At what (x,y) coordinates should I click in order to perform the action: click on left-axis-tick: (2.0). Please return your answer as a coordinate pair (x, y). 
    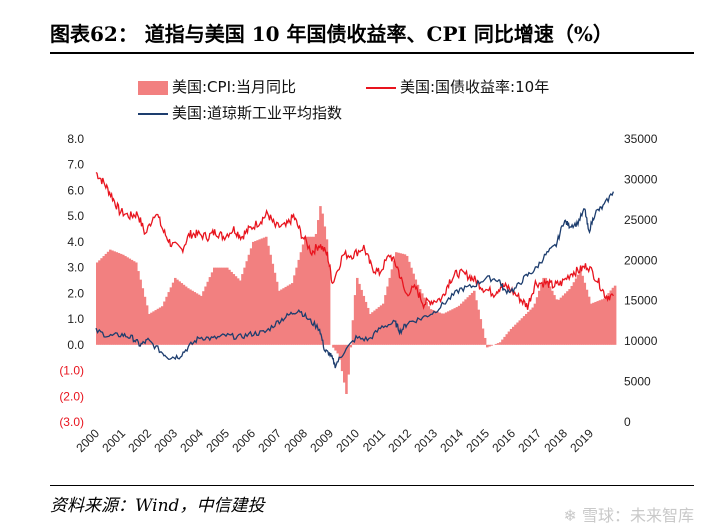
    Looking at the image, I should click on (71, 396).